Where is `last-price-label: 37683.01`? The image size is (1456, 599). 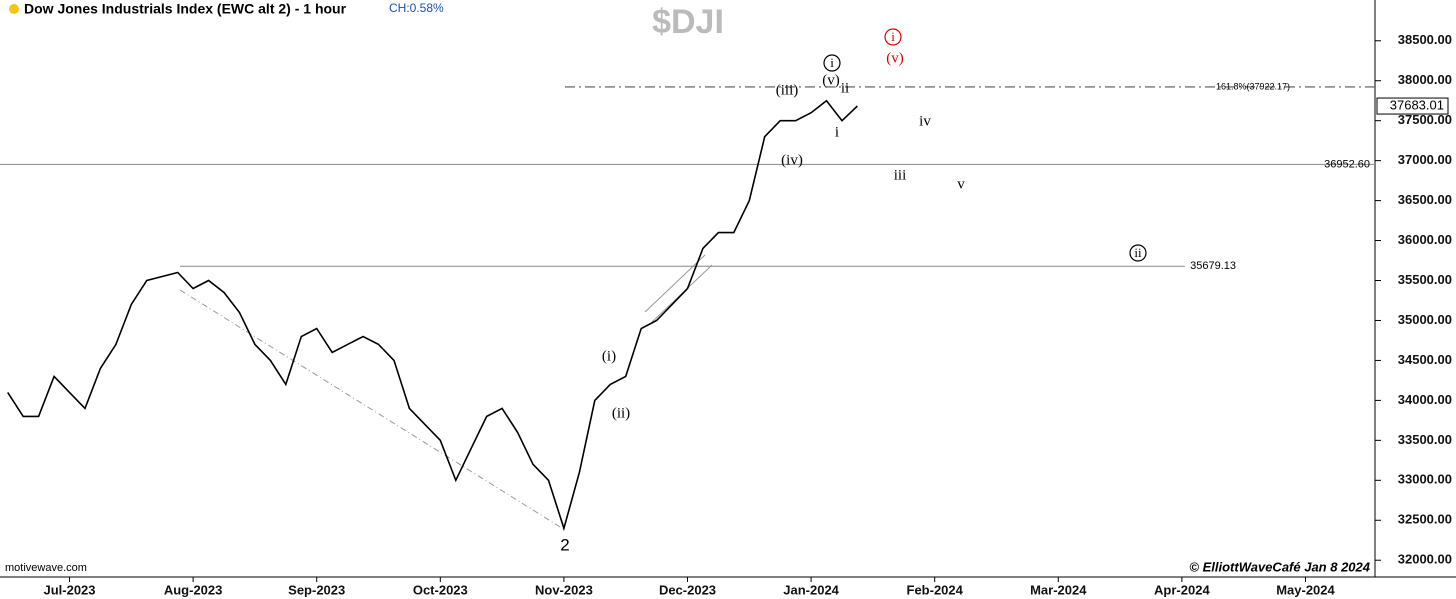 last-price-label: 37683.01 is located at coordinates (1417, 104).